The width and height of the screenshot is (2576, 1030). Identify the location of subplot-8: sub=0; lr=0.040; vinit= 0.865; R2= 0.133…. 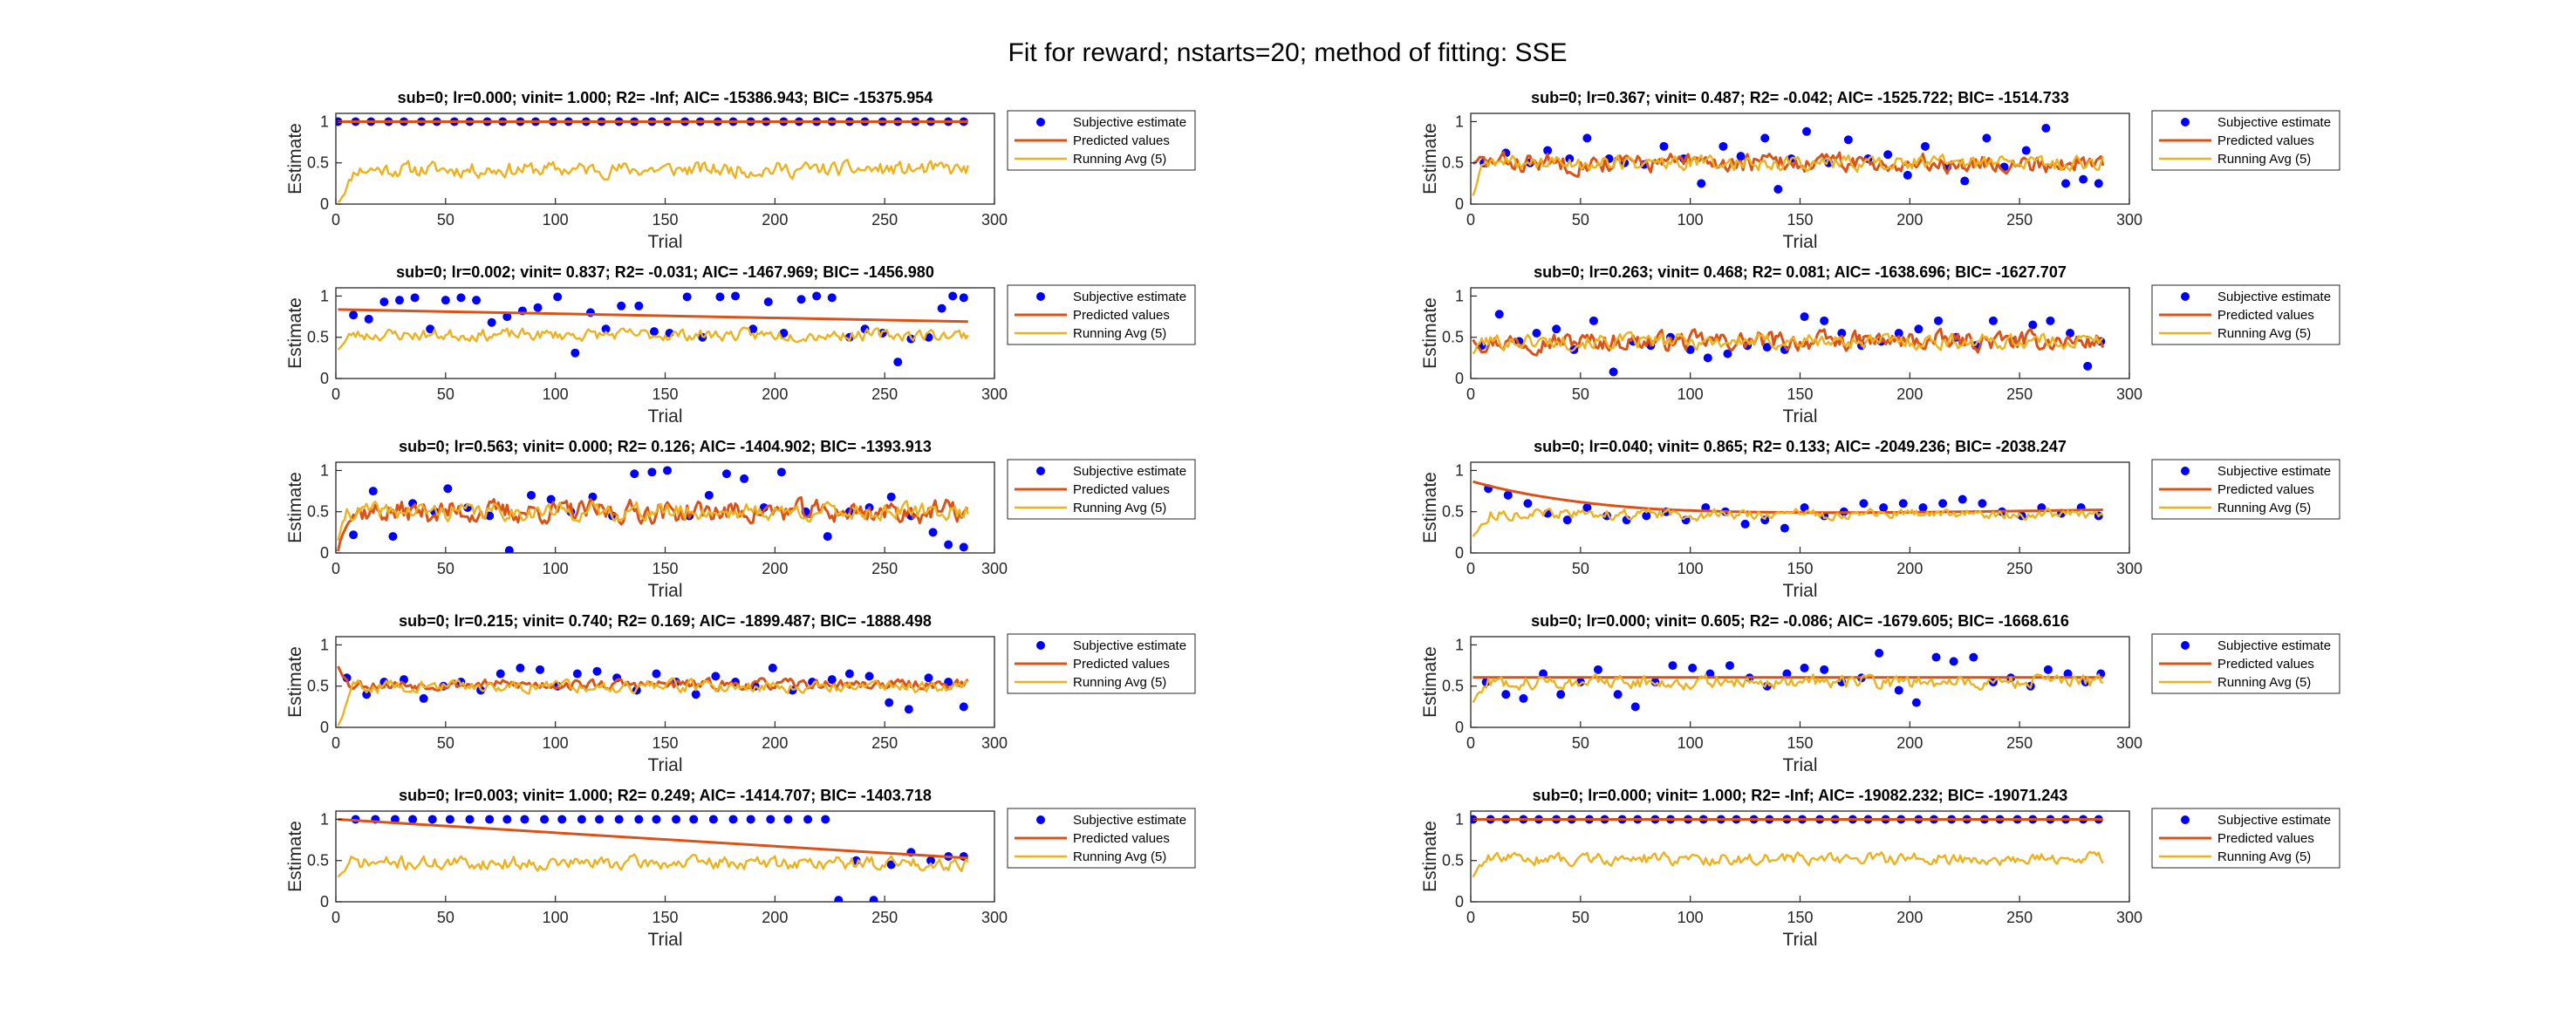
(1880, 519).